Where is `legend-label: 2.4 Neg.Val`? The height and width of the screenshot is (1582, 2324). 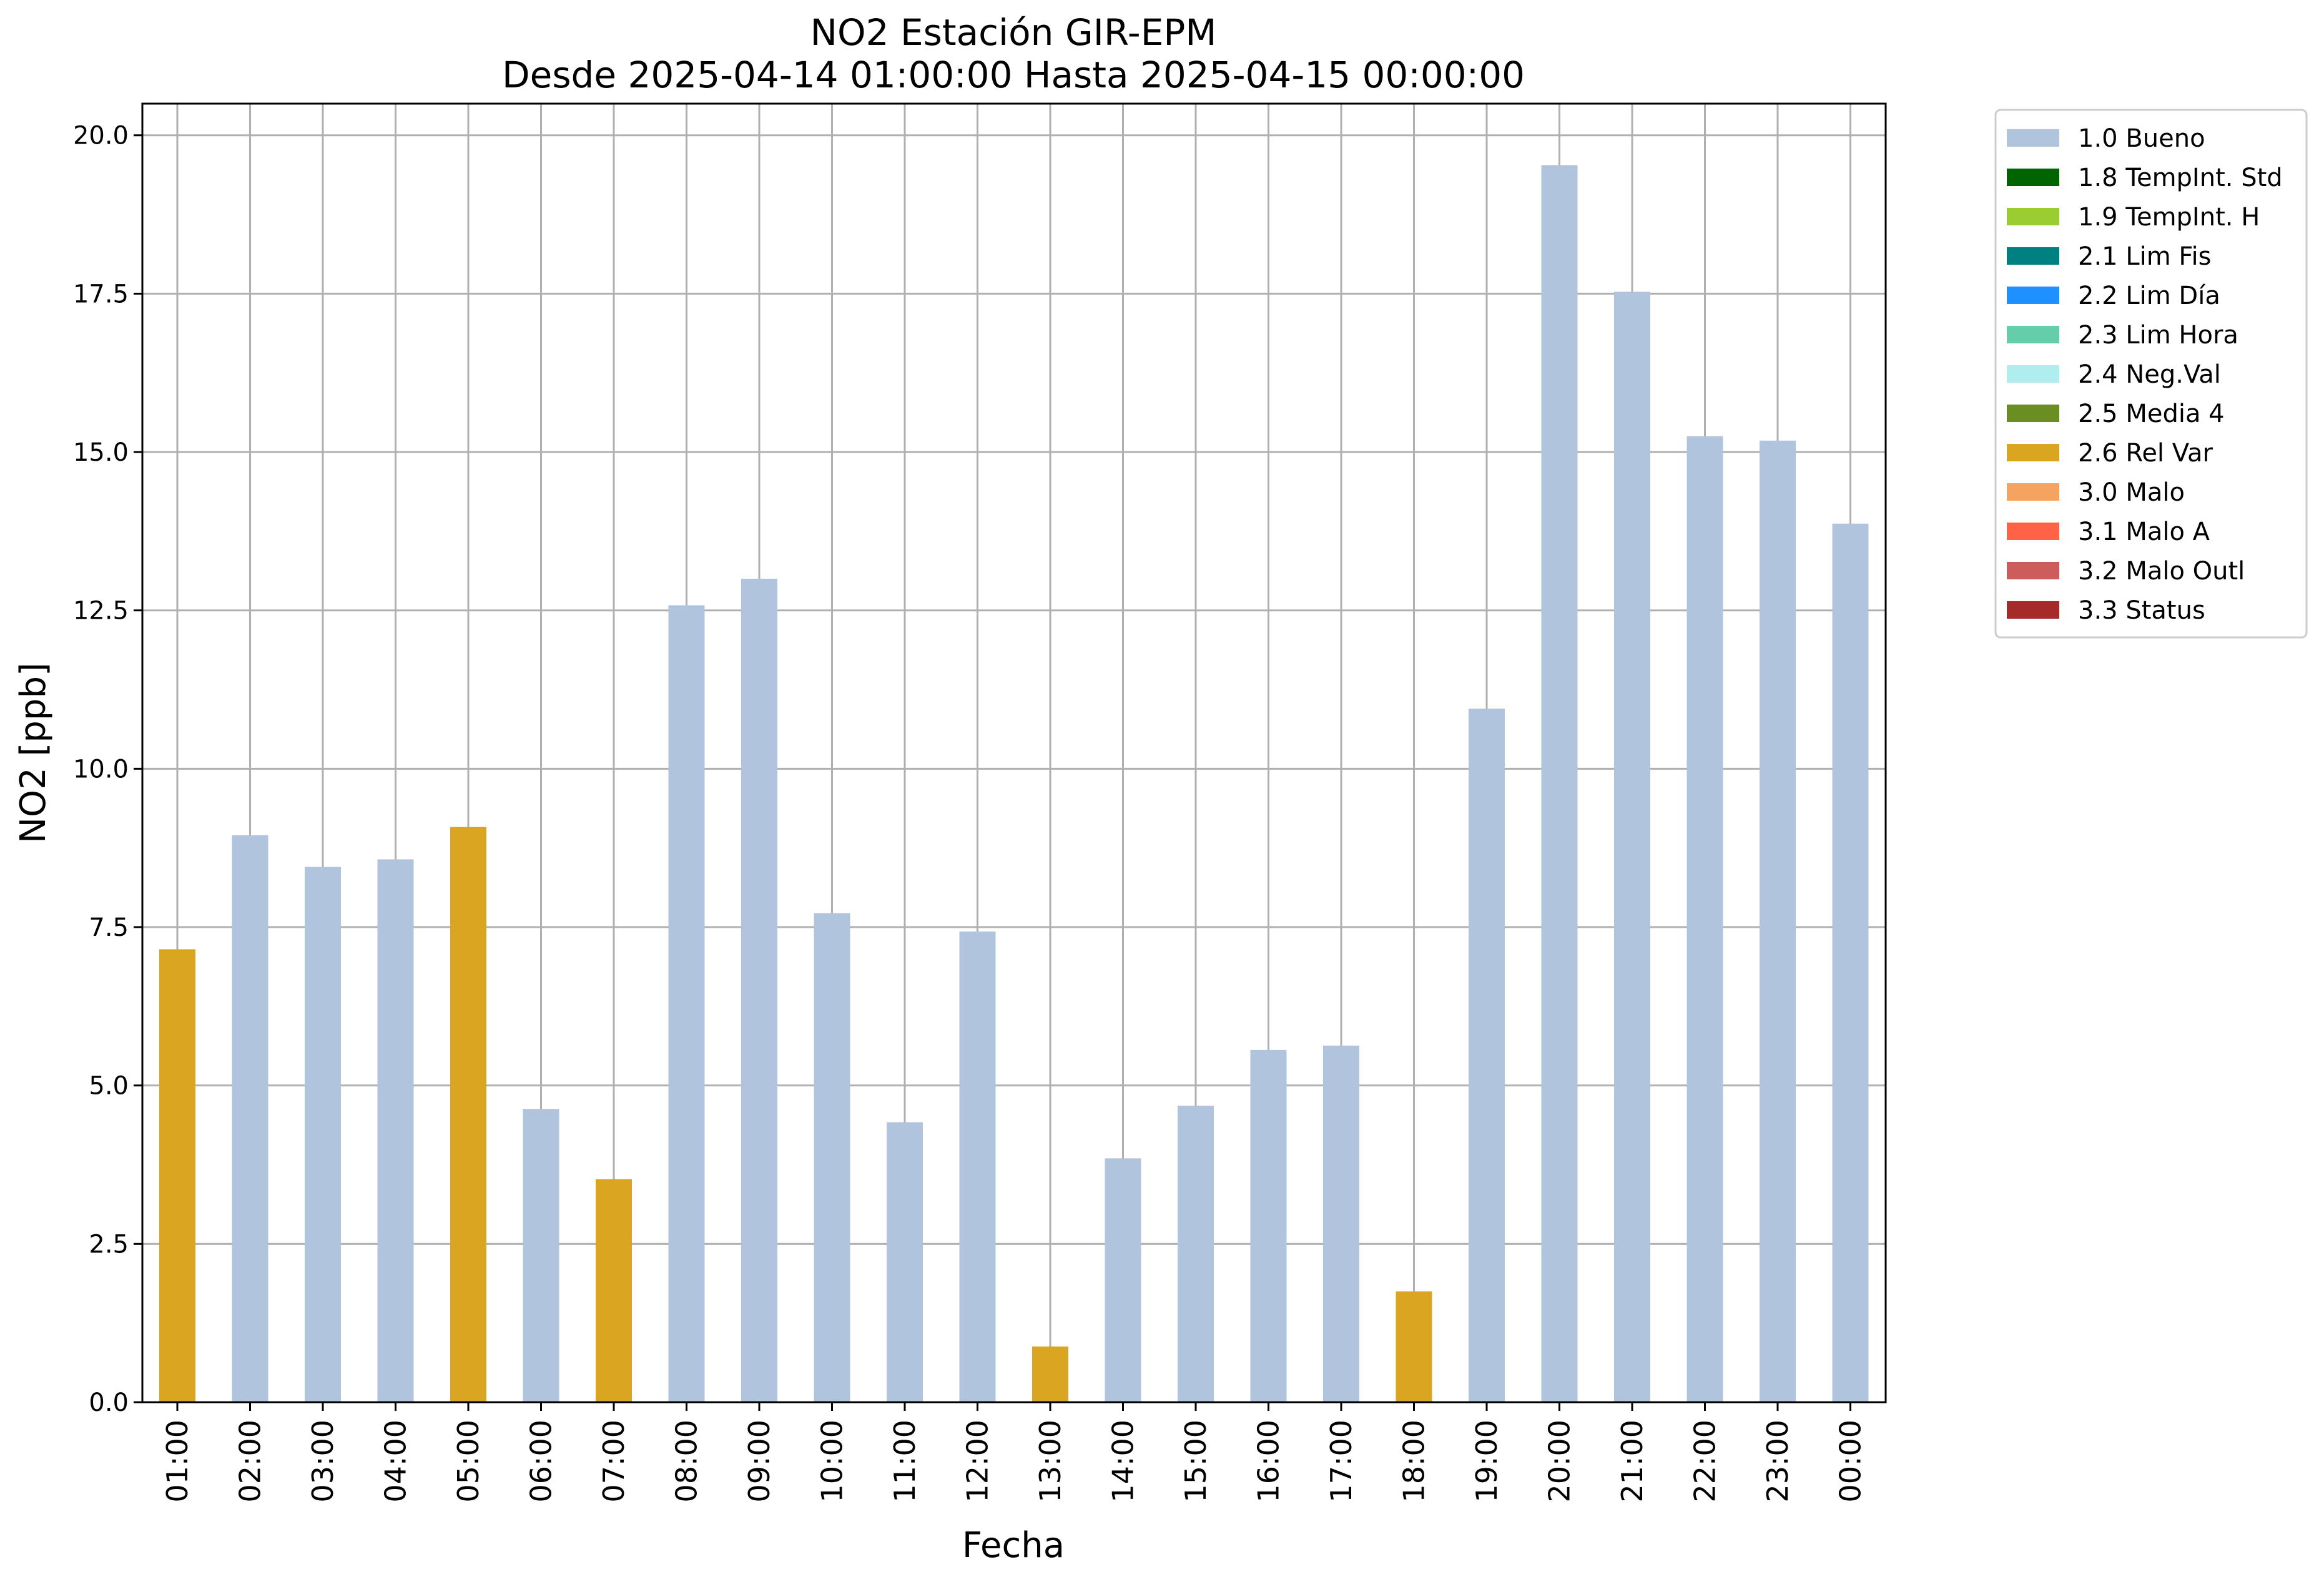 legend-label: 2.4 Neg.Val is located at coordinates (2149, 374).